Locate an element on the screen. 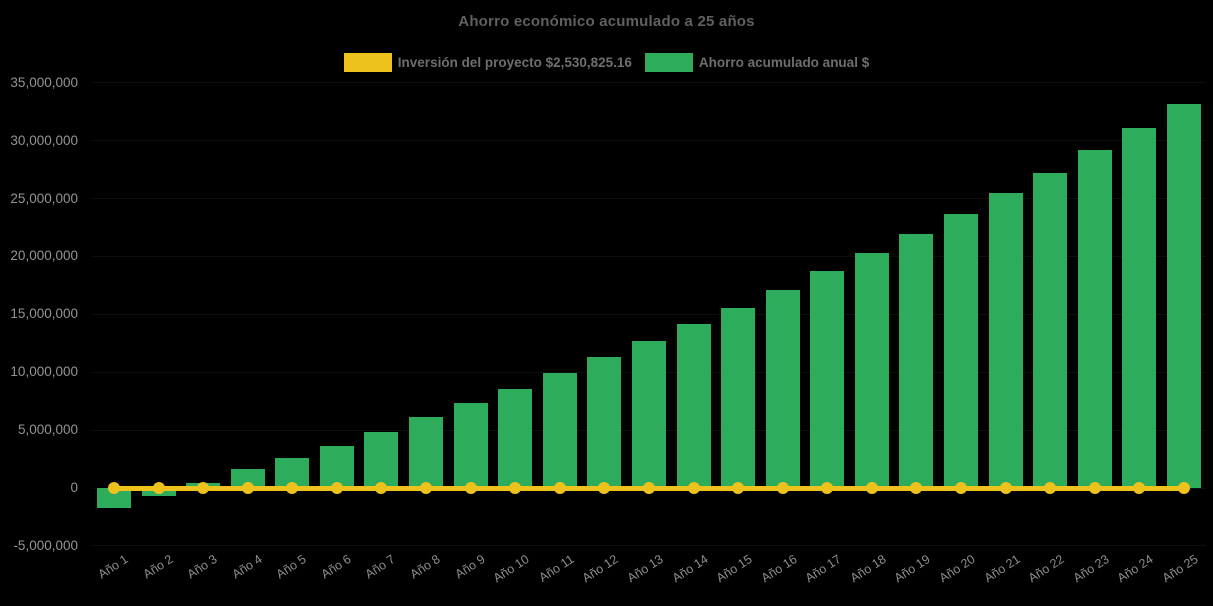 The width and height of the screenshot is (1213, 606). investment-point-año-1 is located at coordinates (114, 488).